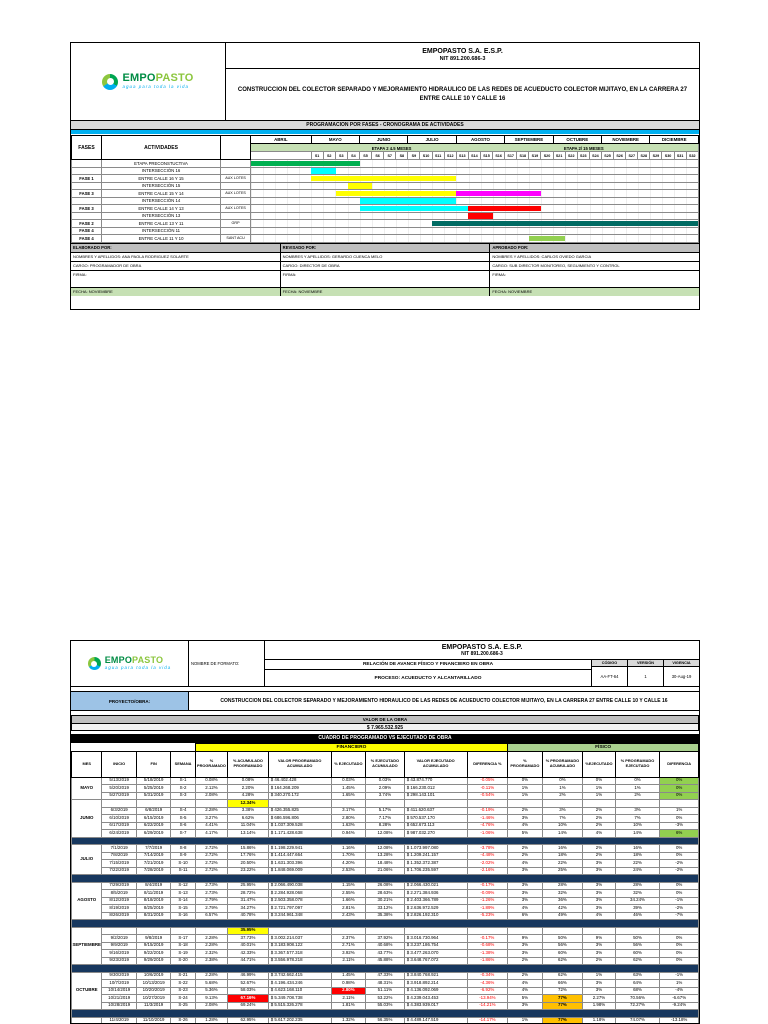 This screenshot has height=1024, width=768. I want to click on separator-cell, so click(385, 878).